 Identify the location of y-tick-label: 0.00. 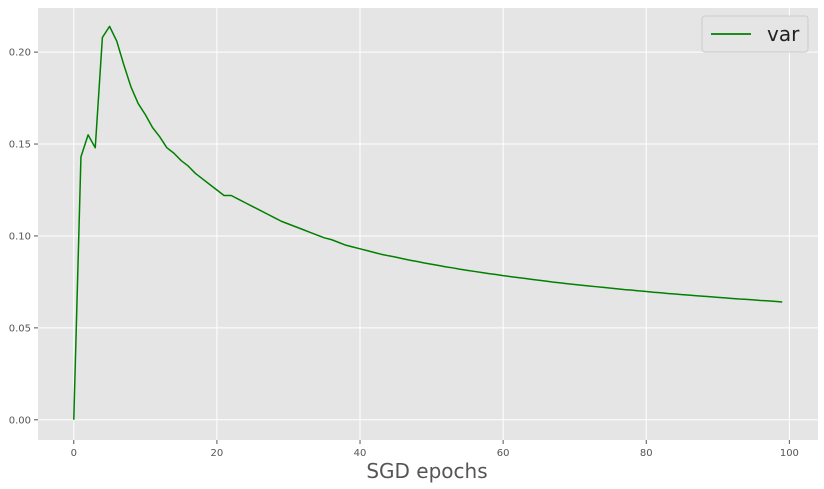
(20, 420).